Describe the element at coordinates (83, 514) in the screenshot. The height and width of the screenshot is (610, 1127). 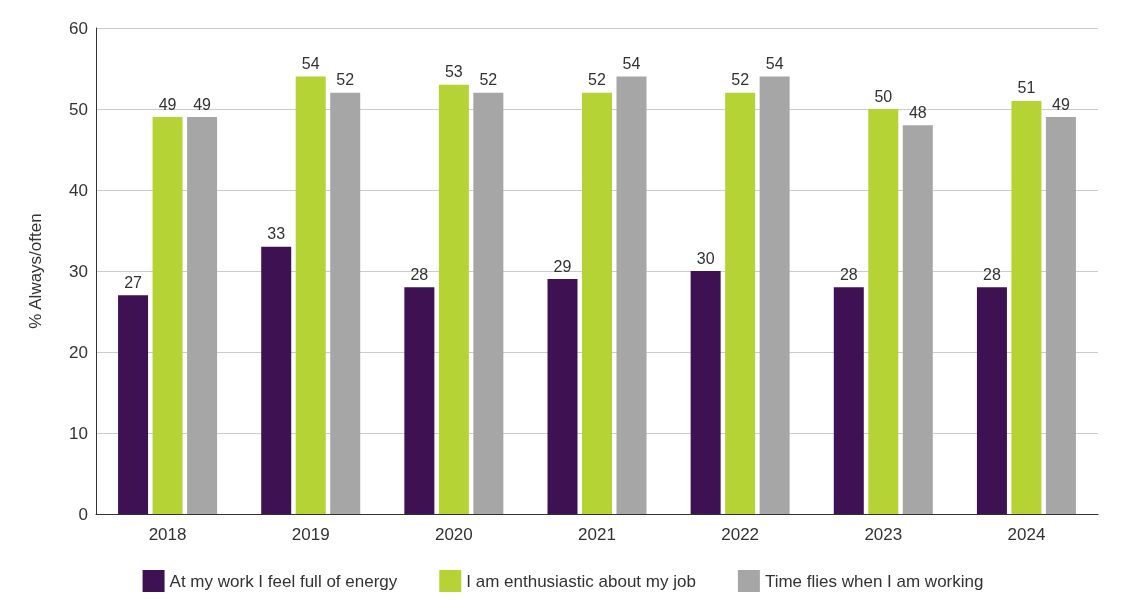
I see `y-tick-label: 0` at that location.